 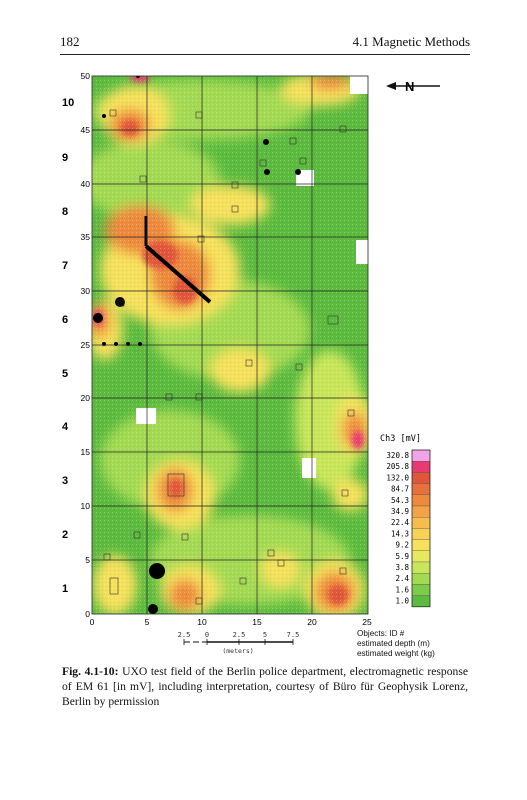 What do you see at coordinates (397, 477) in the screenshot?
I see `legend-value: 132.0` at bounding box center [397, 477].